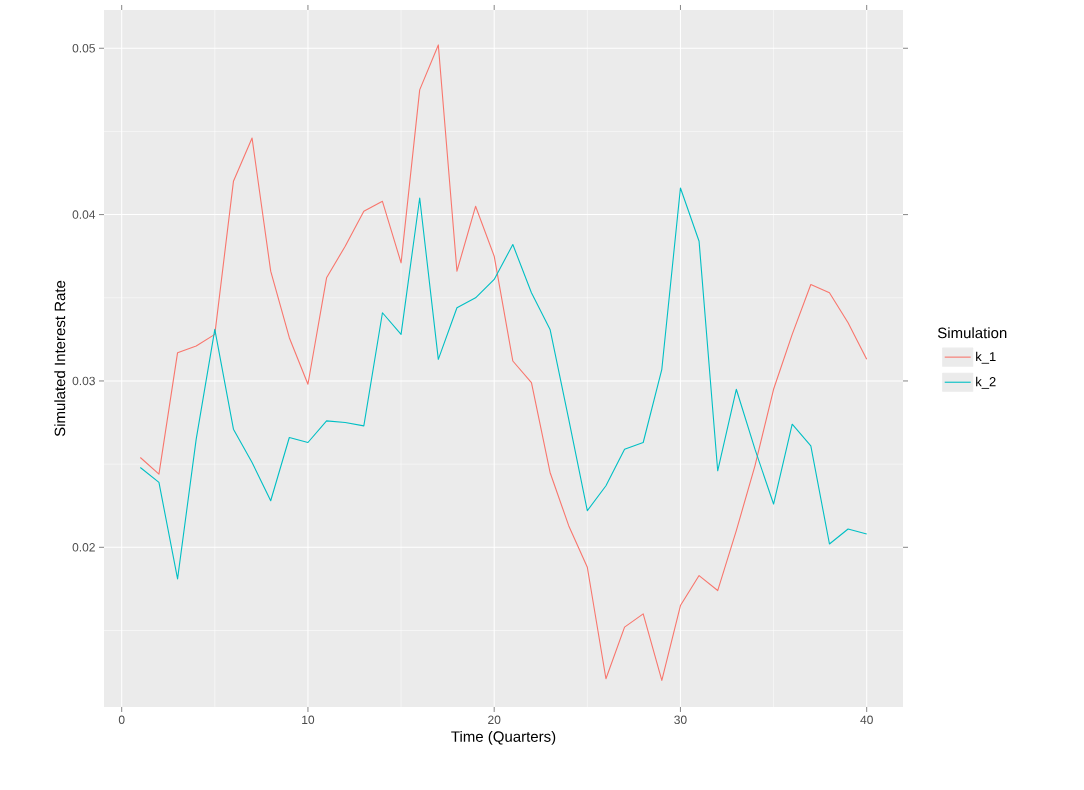 This screenshot has width=1084, height=790. What do you see at coordinates (972, 333) in the screenshot?
I see `legend-title: Simulation` at bounding box center [972, 333].